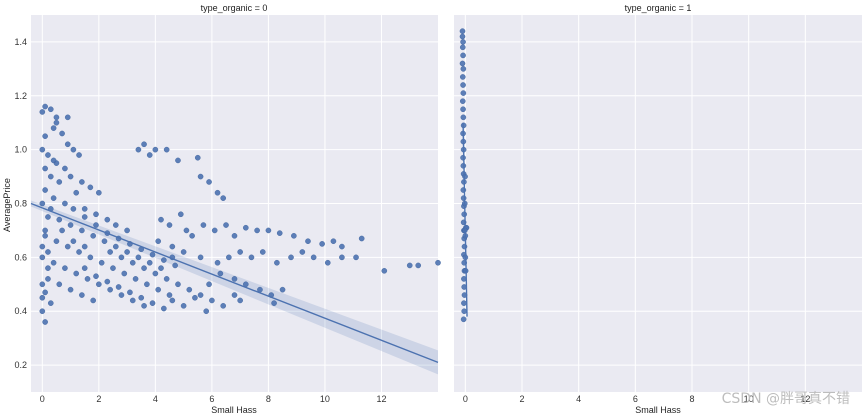  I want to click on y-axis-label: AveragePrice, so click(7, 205).